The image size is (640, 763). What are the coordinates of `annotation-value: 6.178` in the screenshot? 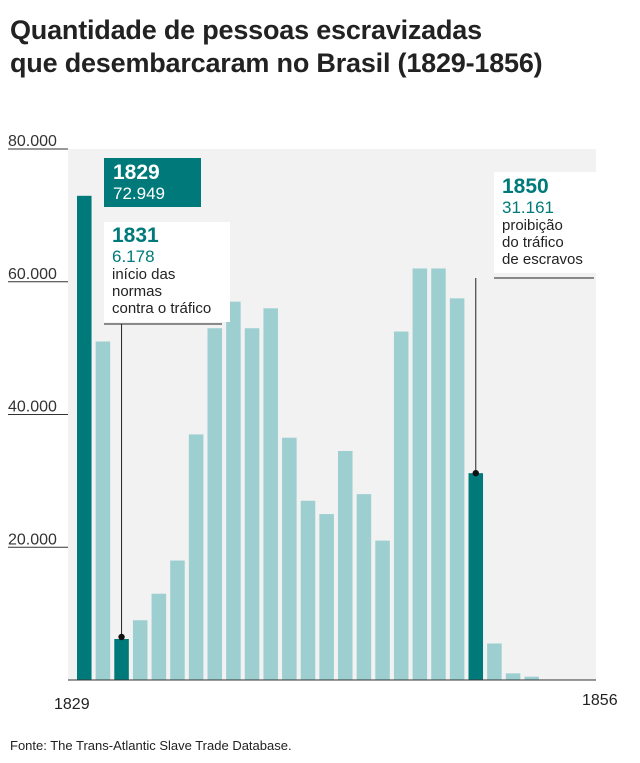 It's located at (133, 256).